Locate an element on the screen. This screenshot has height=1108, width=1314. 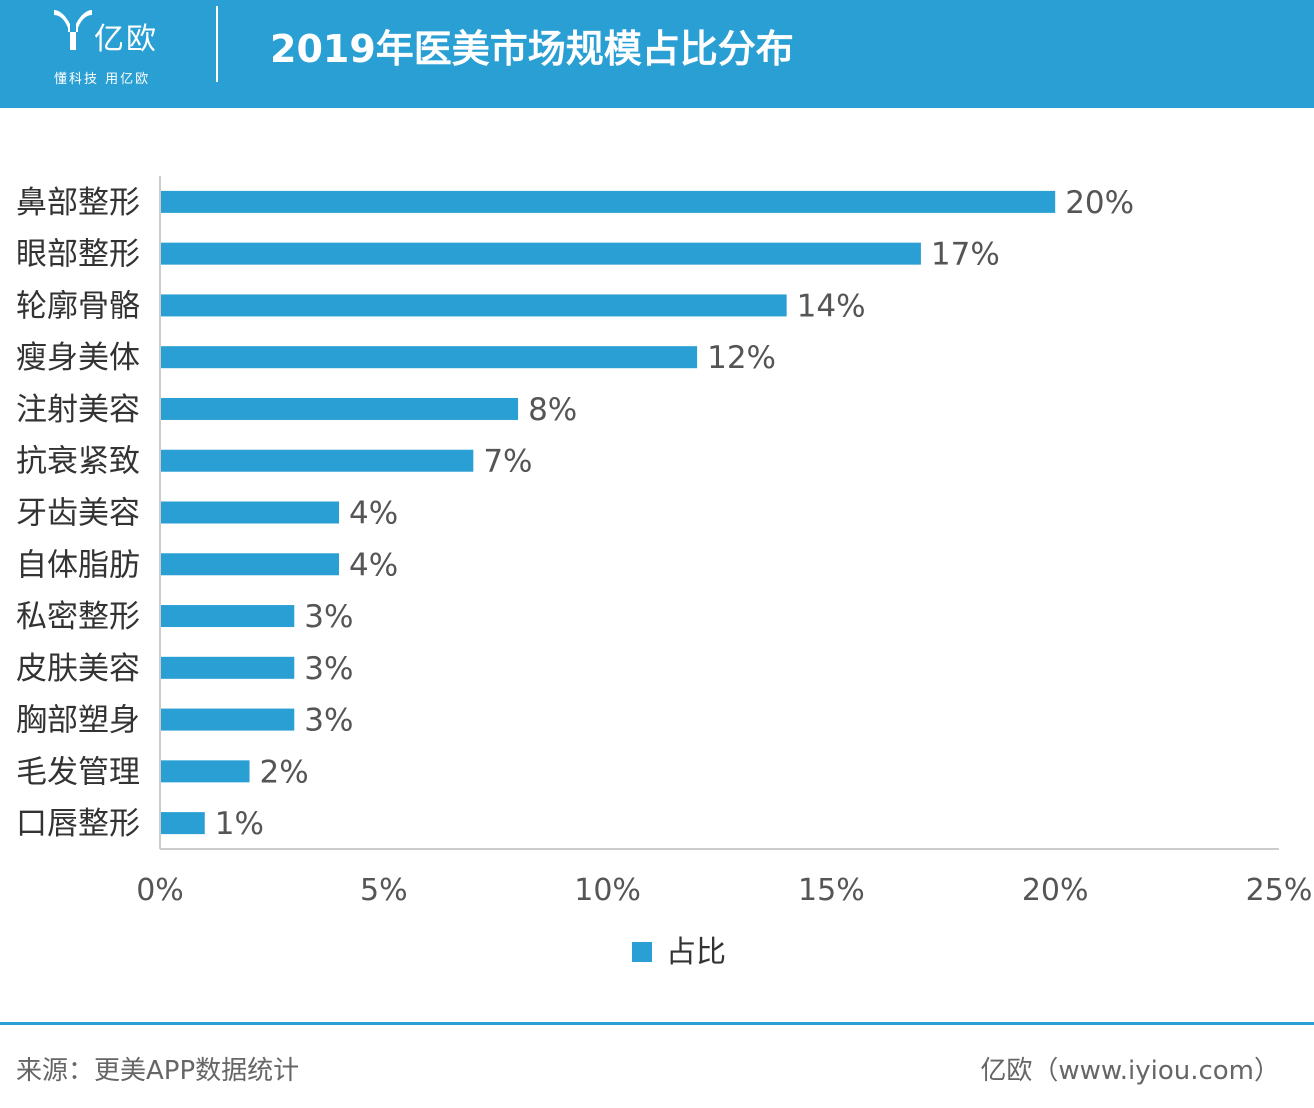
category-label: 私密整形 is located at coordinates (78, 617).